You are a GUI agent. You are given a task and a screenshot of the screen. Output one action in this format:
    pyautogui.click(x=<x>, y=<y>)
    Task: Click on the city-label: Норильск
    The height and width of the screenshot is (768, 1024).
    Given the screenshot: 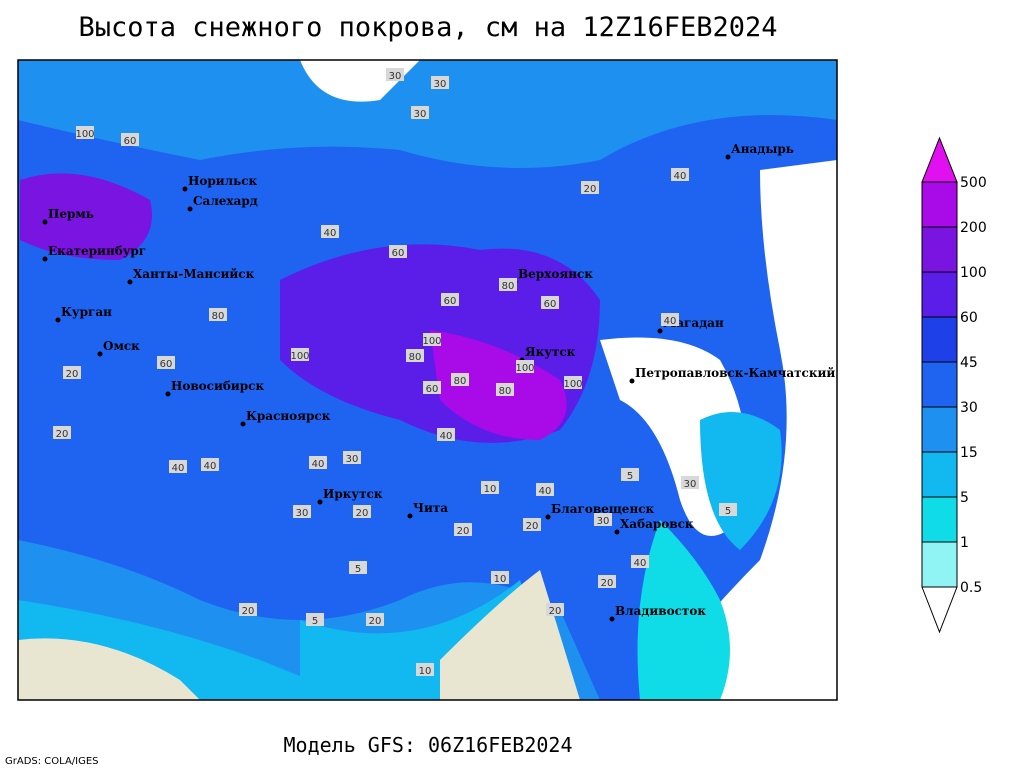 What is the action you would take?
    pyautogui.click(x=223, y=181)
    